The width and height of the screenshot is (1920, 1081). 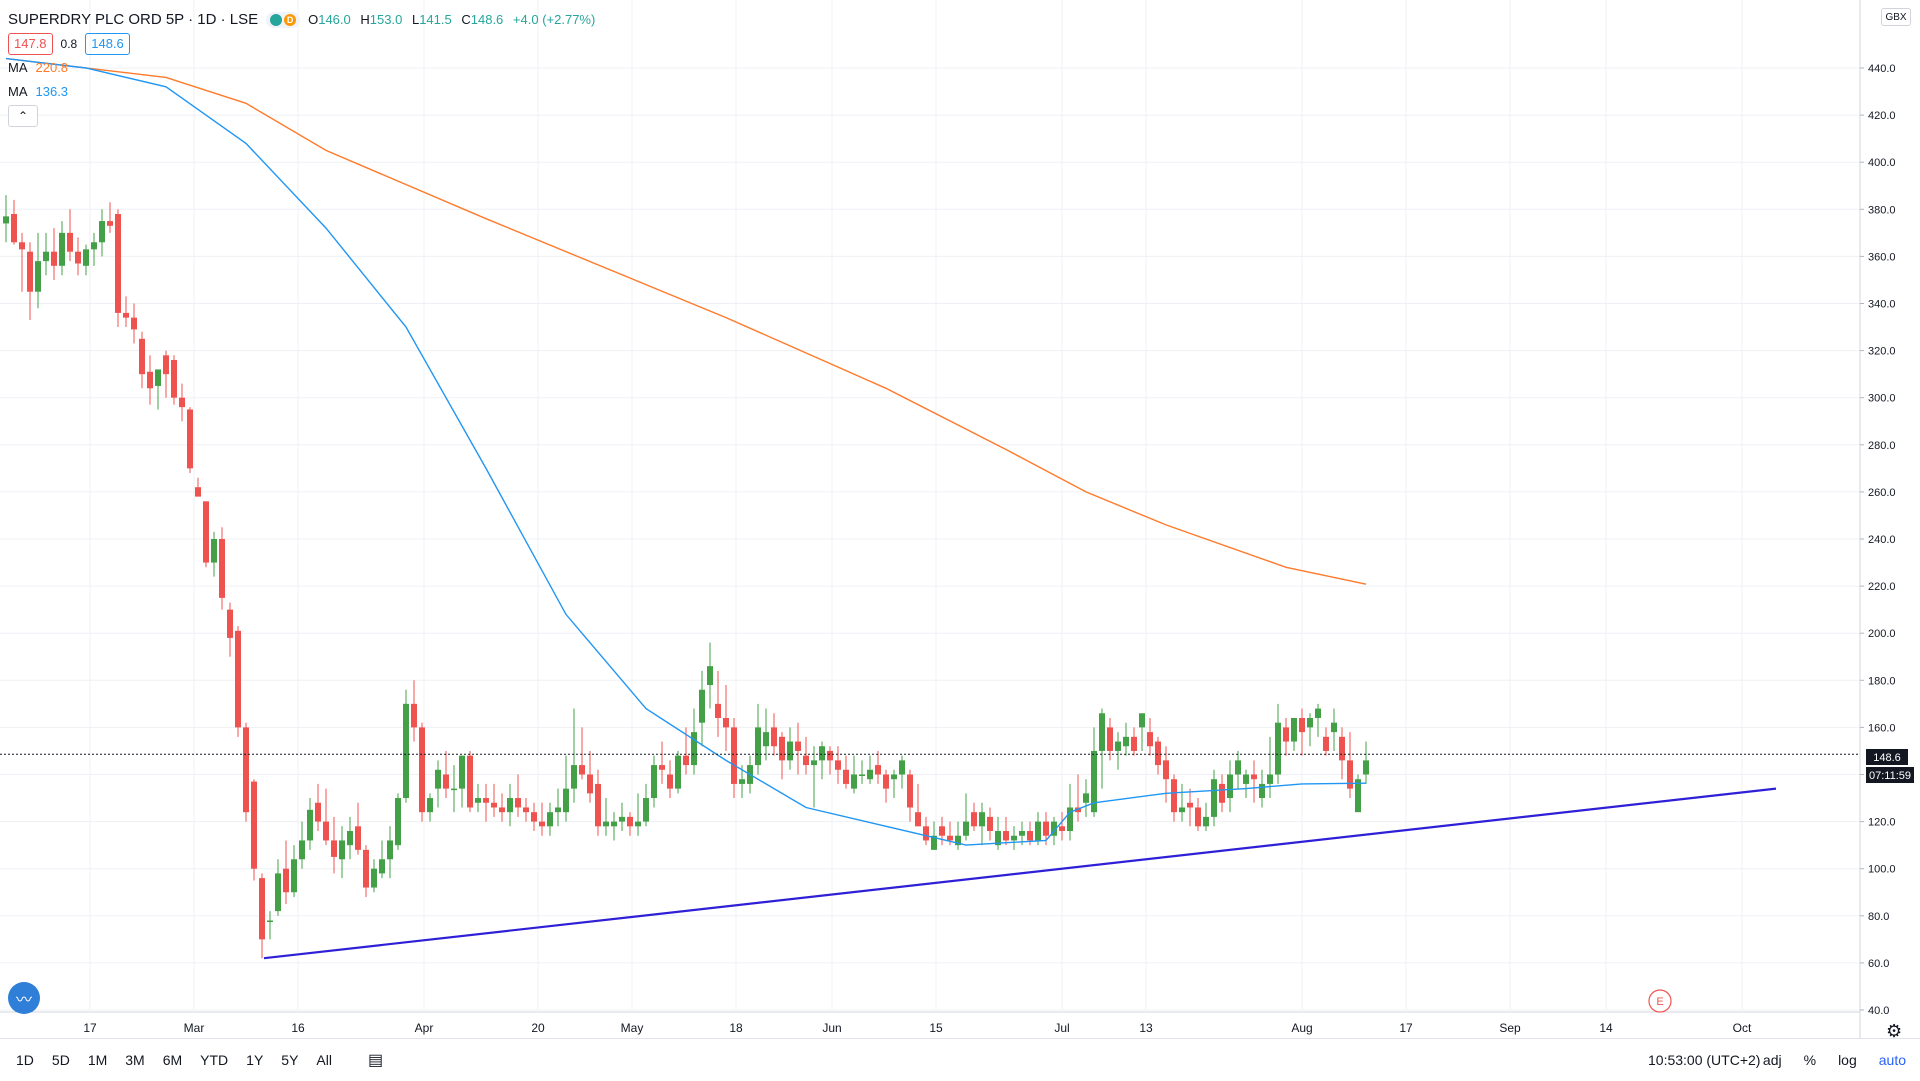 I want to click on calendar-icon: ▤, so click(x=375, y=1060).